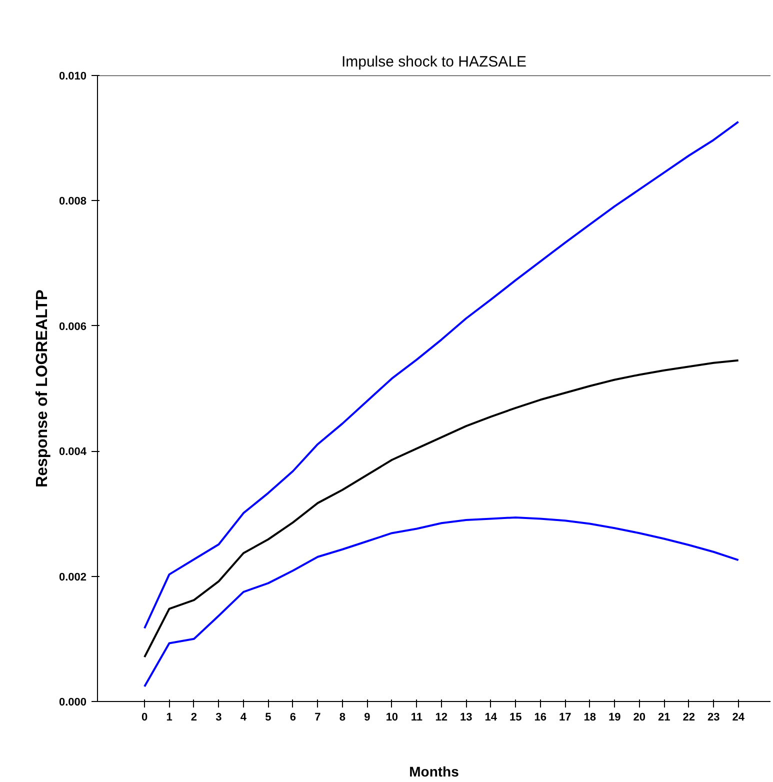 Image resolution: width=773 pixels, height=782 pixels. Describe the element at coordinates (72, 702) in the screenshot. I see `y-tick-label: 0.000` at that location.